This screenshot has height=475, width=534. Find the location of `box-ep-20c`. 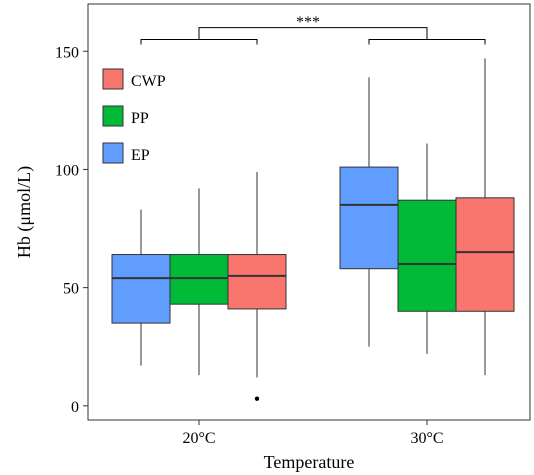

box-ep-20c is located at coordinates (141, 287).